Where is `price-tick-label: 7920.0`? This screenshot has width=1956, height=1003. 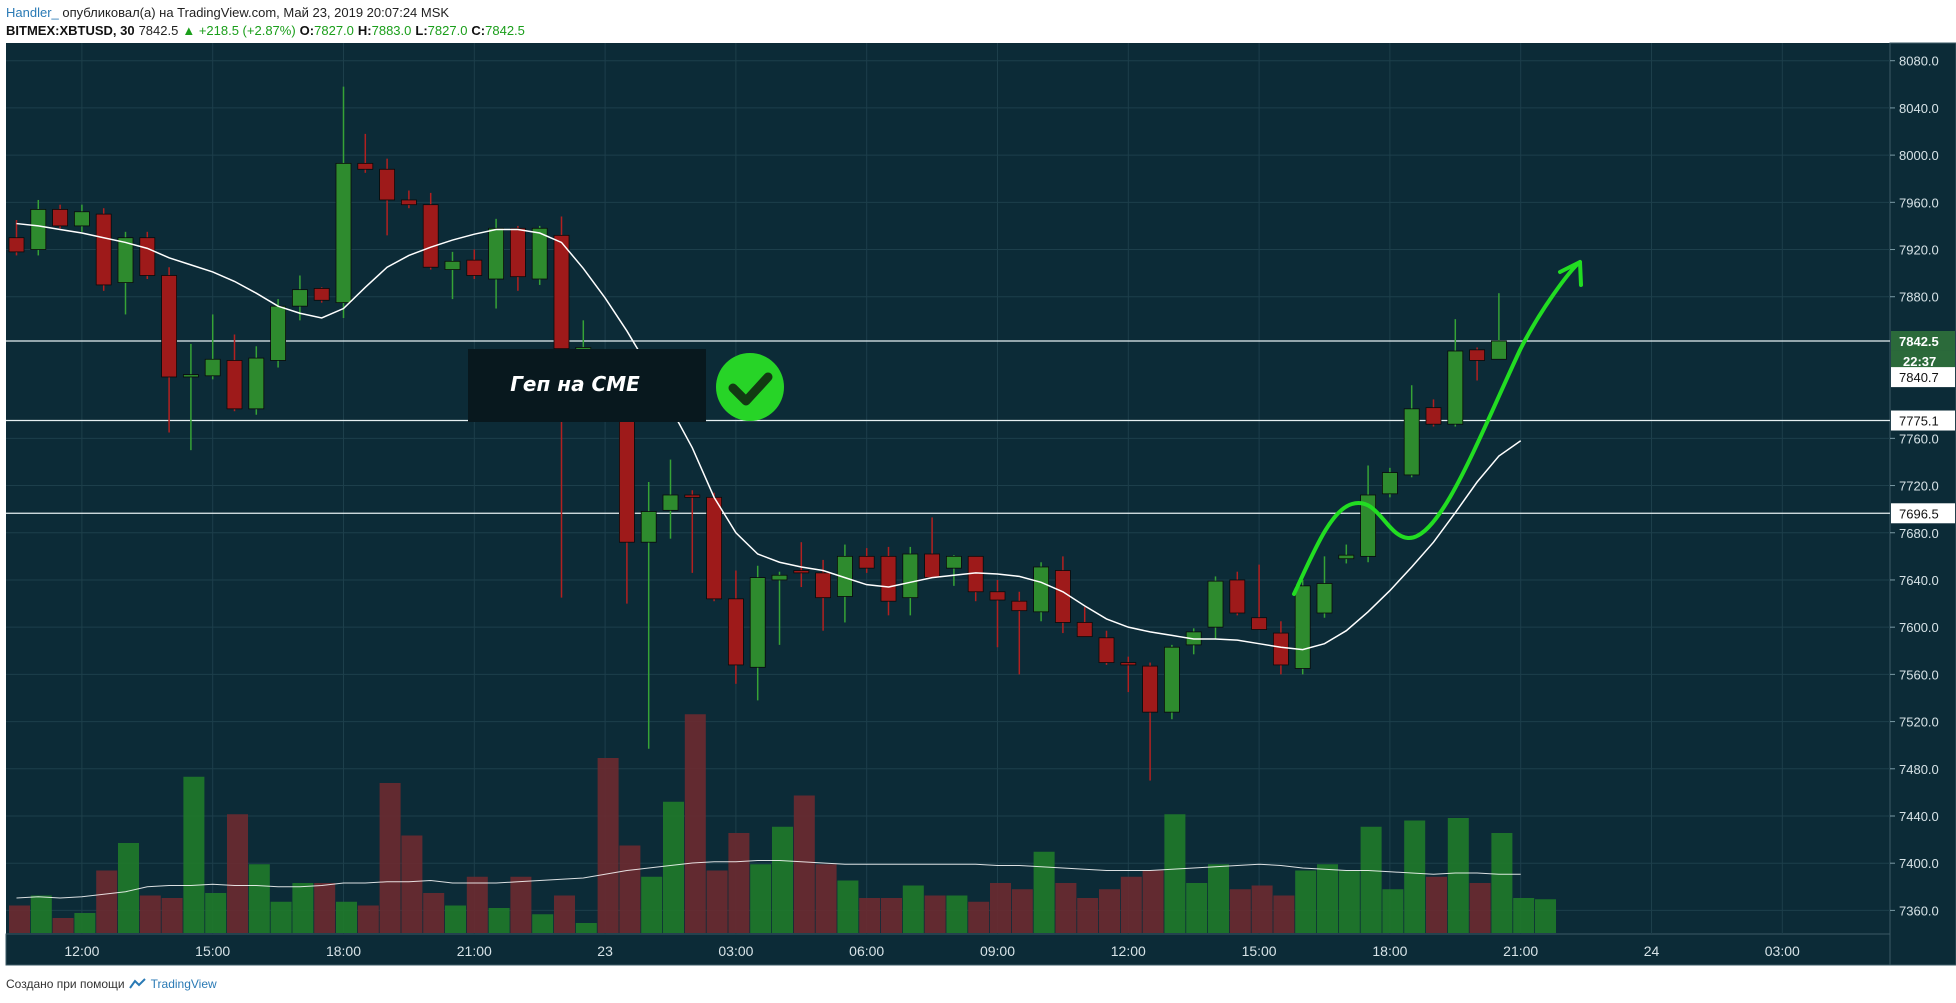
price-tick-label: 7920.0 is located at coordinates (1919, 250).